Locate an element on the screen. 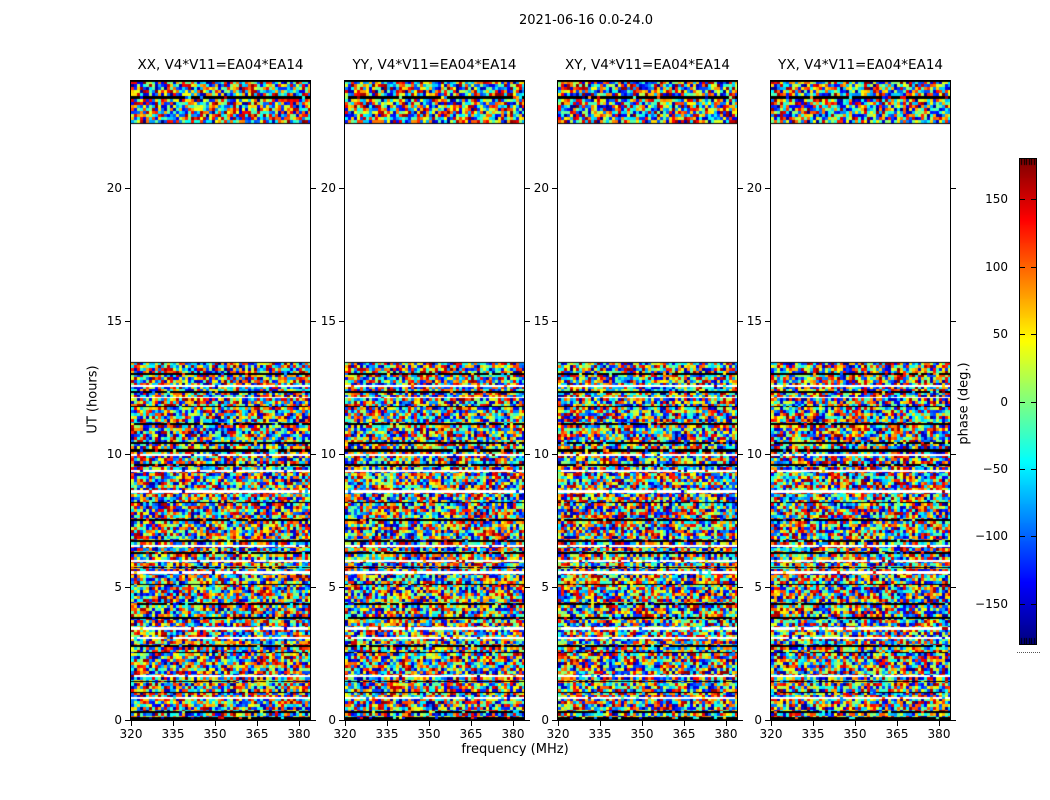 The image size is (1050, 800). panel-title-yy: YY, V4*V11=EA04*EA14 is located at coordinates (434, 65).